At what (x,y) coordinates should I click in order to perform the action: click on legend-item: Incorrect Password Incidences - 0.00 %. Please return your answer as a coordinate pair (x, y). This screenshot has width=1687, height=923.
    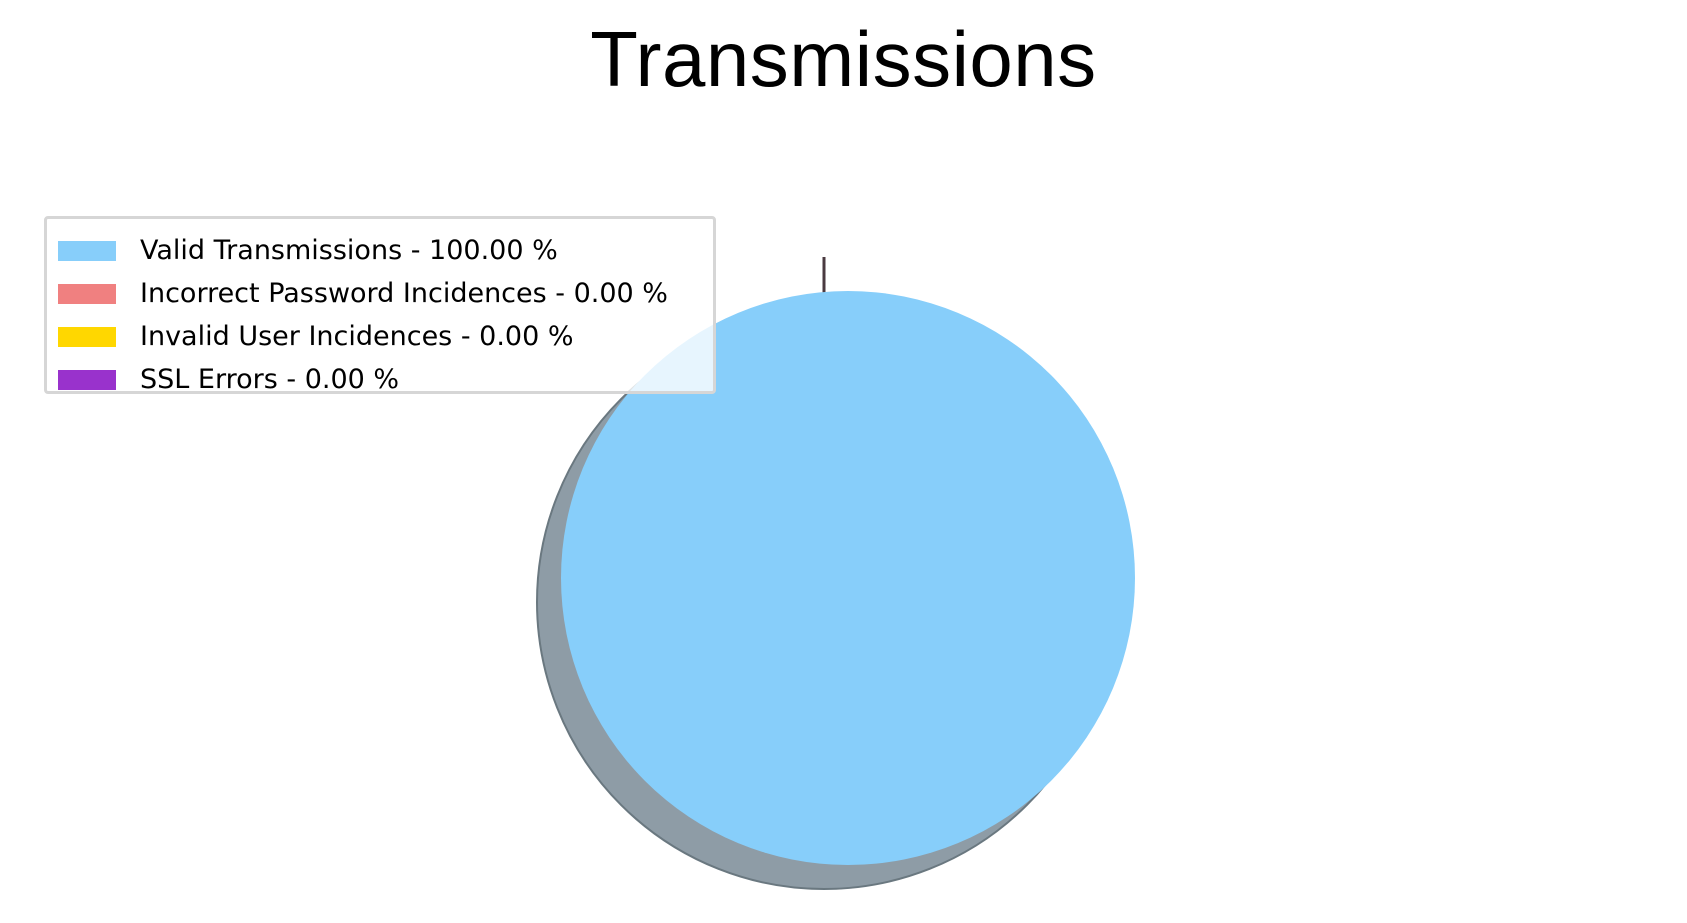
    Looking at the image, I should click on (385, 293).